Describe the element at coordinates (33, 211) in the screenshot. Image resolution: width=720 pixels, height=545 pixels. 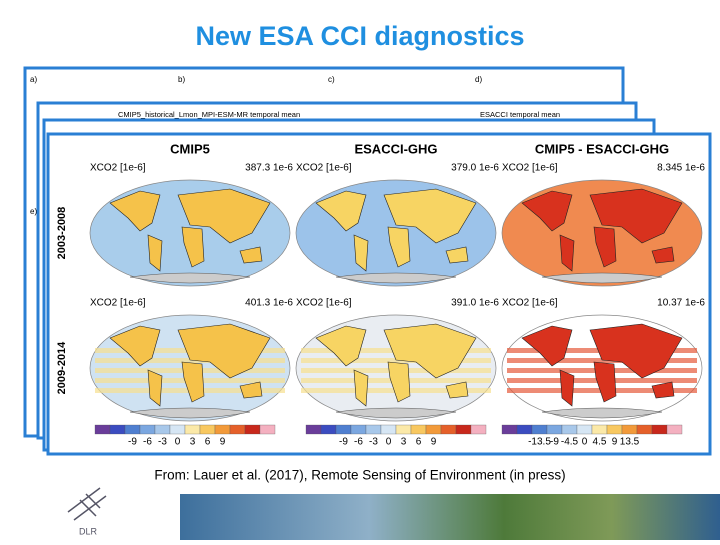
I see `panel-letter: e)` at that location.